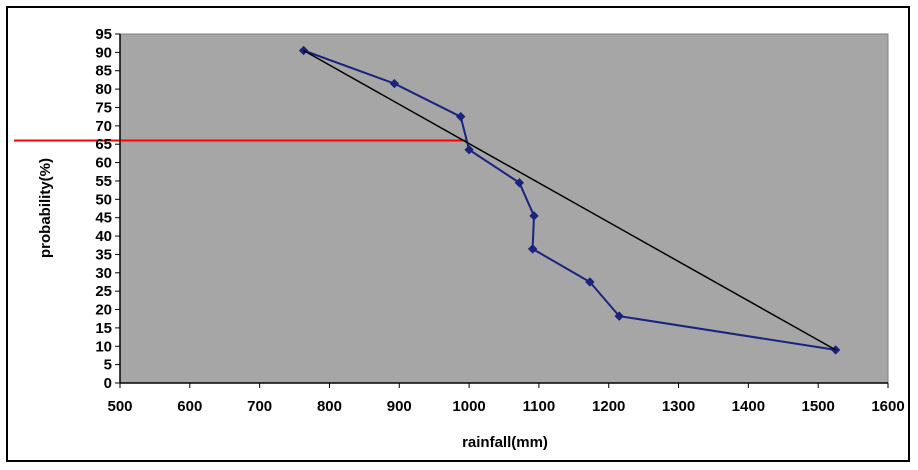 The width and height of the screenshot is (918, 470). What do you see at coordinates (103, 163) in the screenshot?
I see `y-tick-label: 60` at bounding box center [103, 163].